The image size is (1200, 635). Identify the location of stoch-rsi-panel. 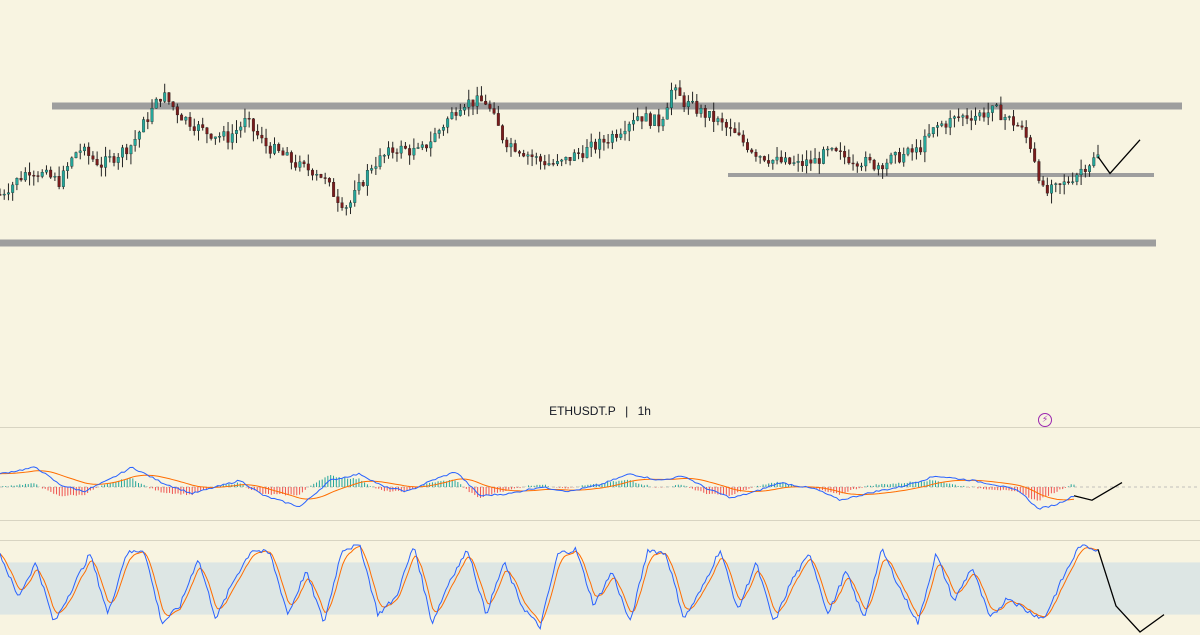
(600, 588).